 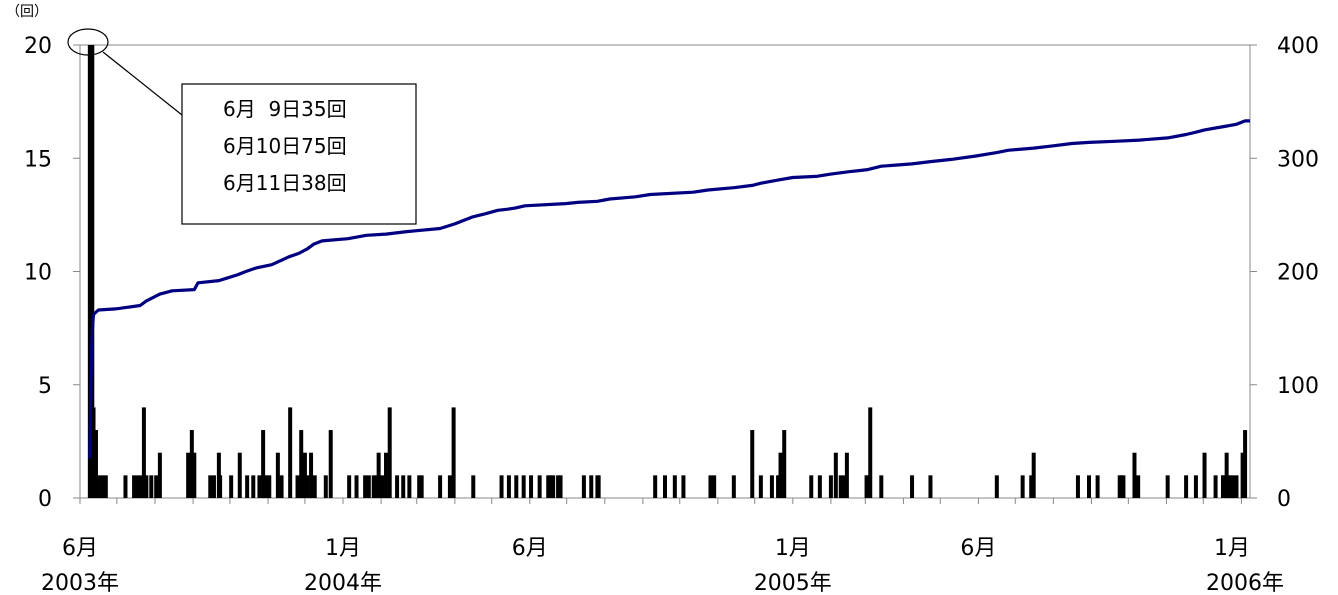 What do you see at coordinates (80, 583) in the screenshot?
I see `x-axis-year-label: 2003年` at bounding box center [80, 583].